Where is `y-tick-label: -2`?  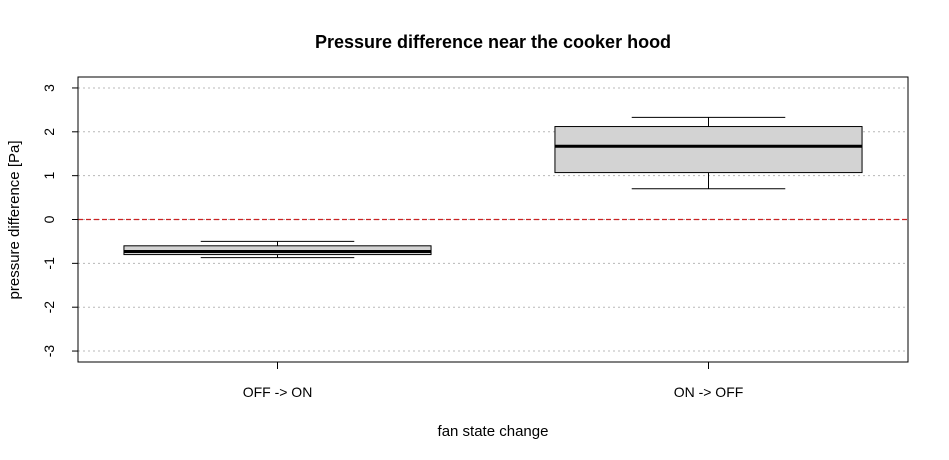
y-tick-label: -2 is located at coordinates (49, 307).